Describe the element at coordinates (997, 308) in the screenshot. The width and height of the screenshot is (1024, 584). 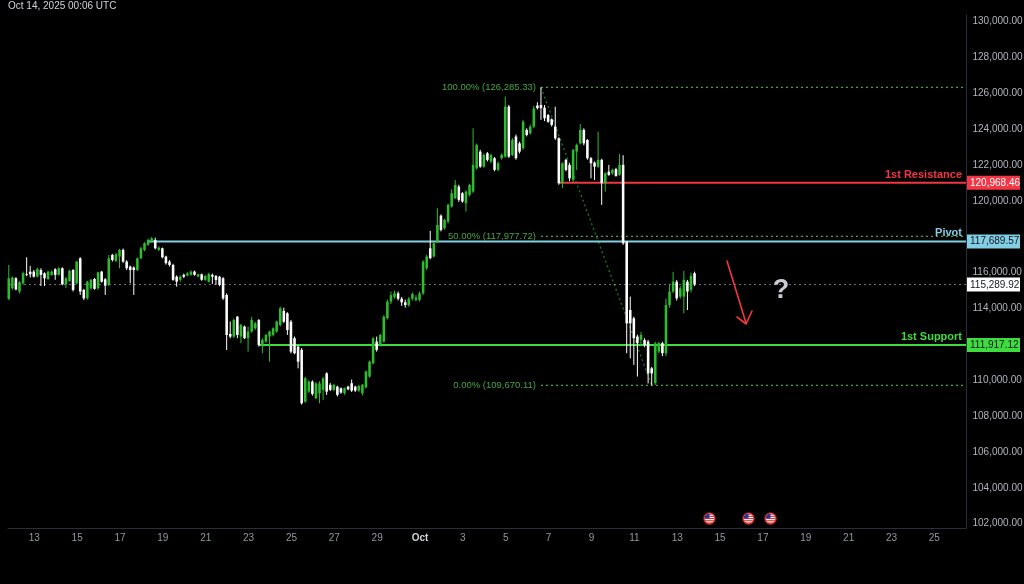
I see `y-tick-label: 114,000.00` at that location.